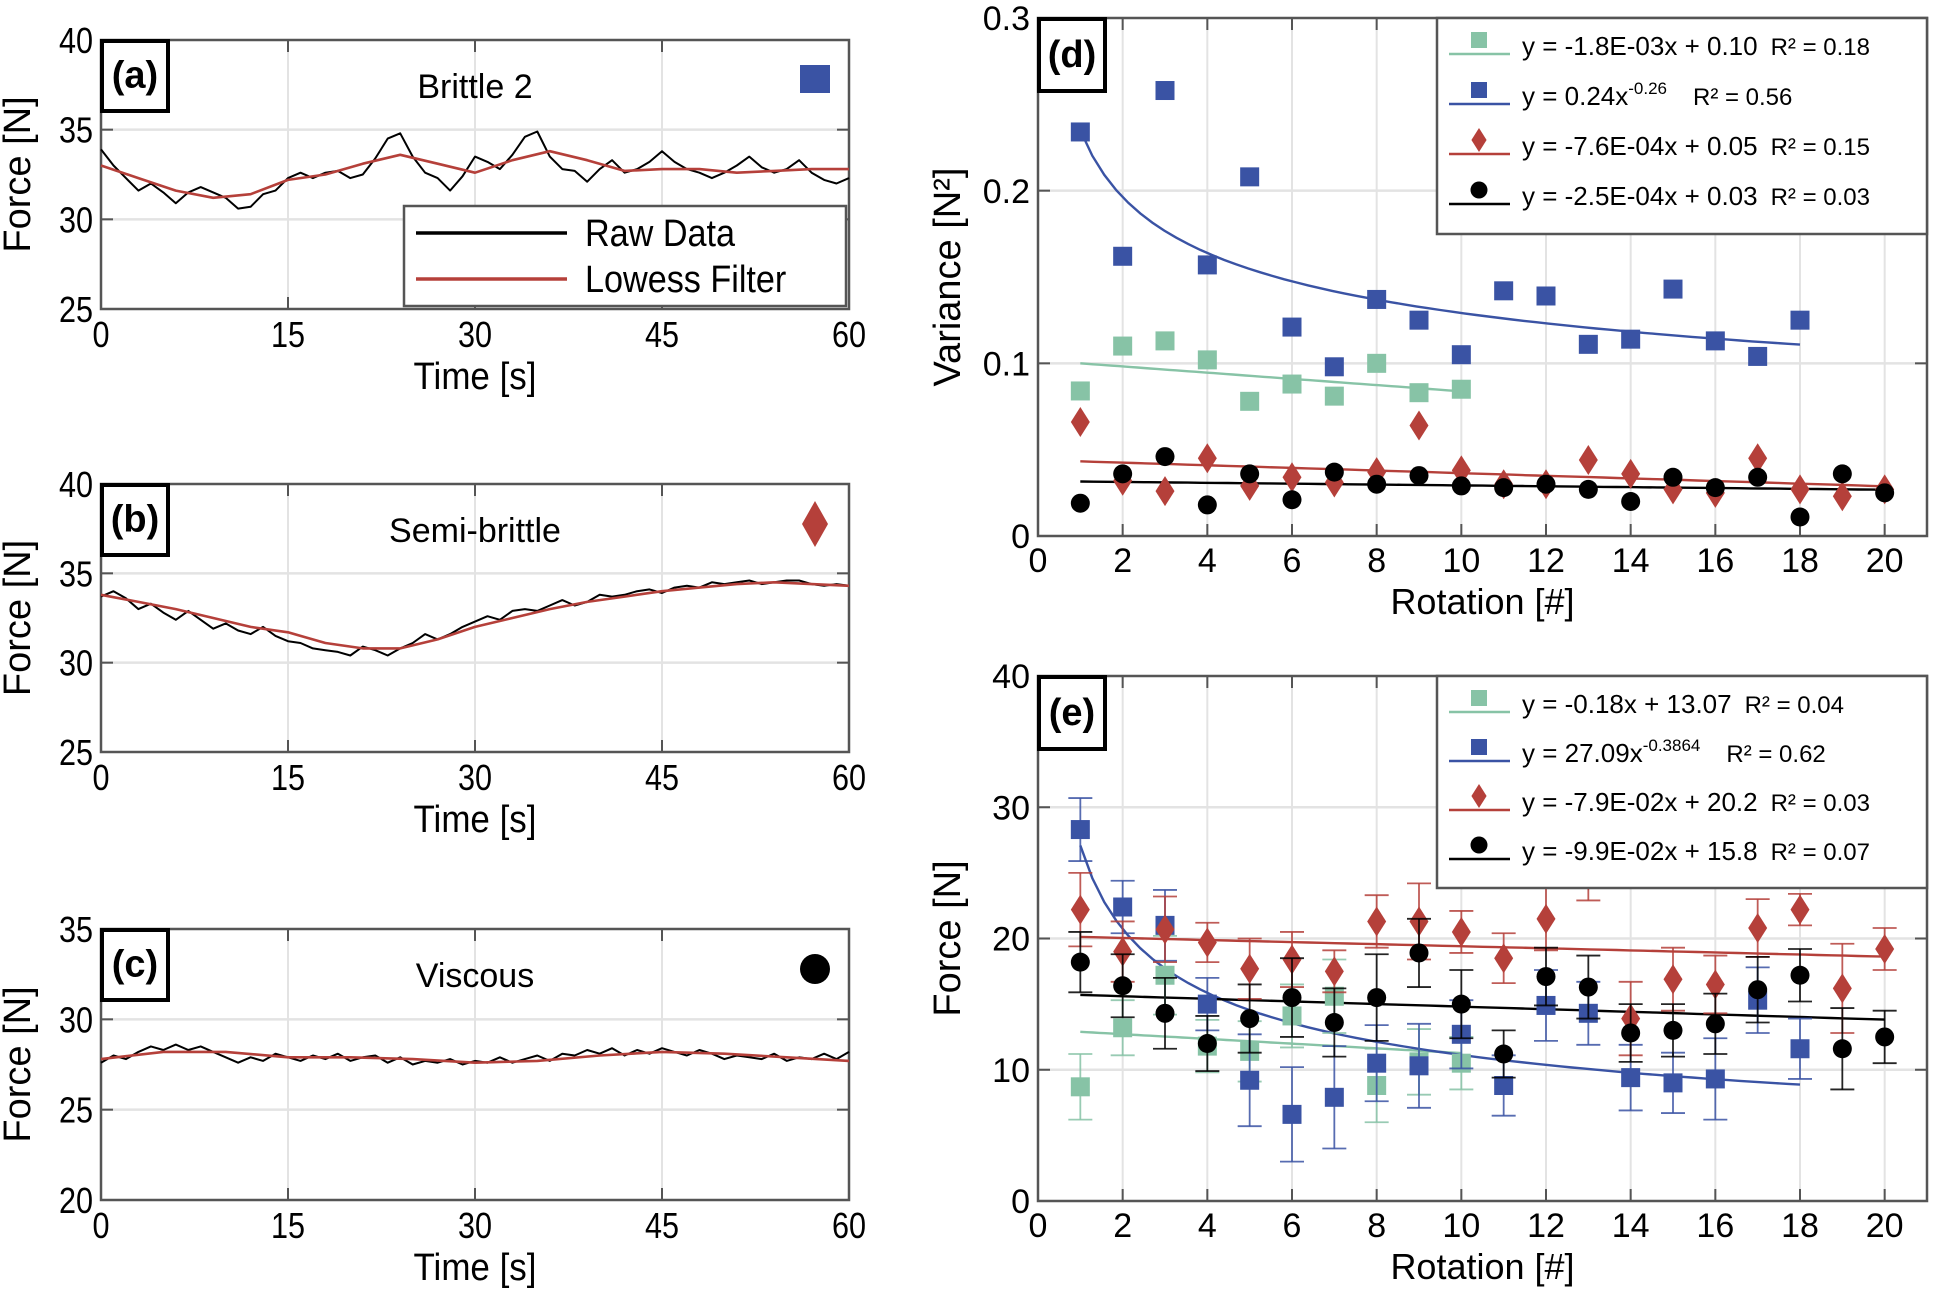 Image resolution: width=1941 pixels, height=1294 pixels. I want to click on fit-line-green, so click(1271, 377).